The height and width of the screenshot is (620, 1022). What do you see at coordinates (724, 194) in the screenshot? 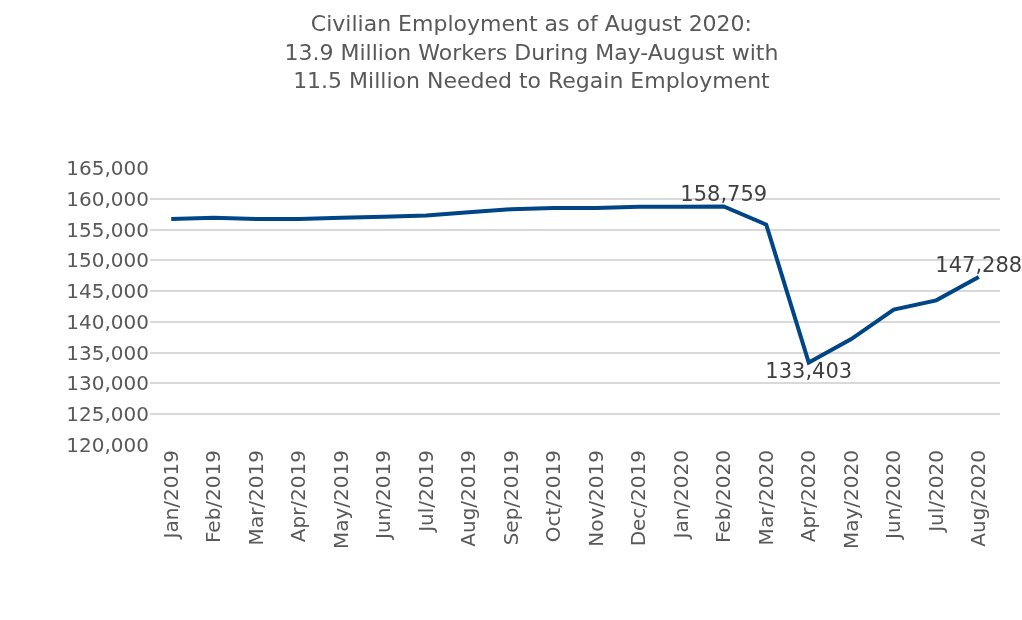
I see `data-label: 158,759` at bounding box center [724, 194].